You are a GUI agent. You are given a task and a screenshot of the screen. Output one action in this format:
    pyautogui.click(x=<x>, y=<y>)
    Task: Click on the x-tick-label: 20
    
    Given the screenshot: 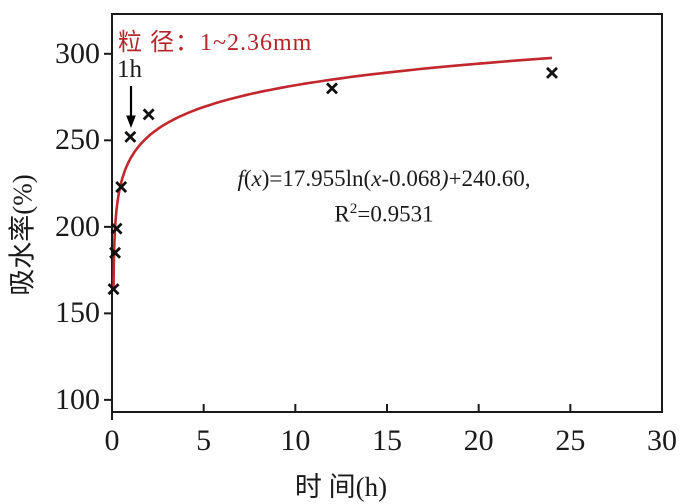 What is the action you would take?
    pyautogui.click(x=478, y=440)
    